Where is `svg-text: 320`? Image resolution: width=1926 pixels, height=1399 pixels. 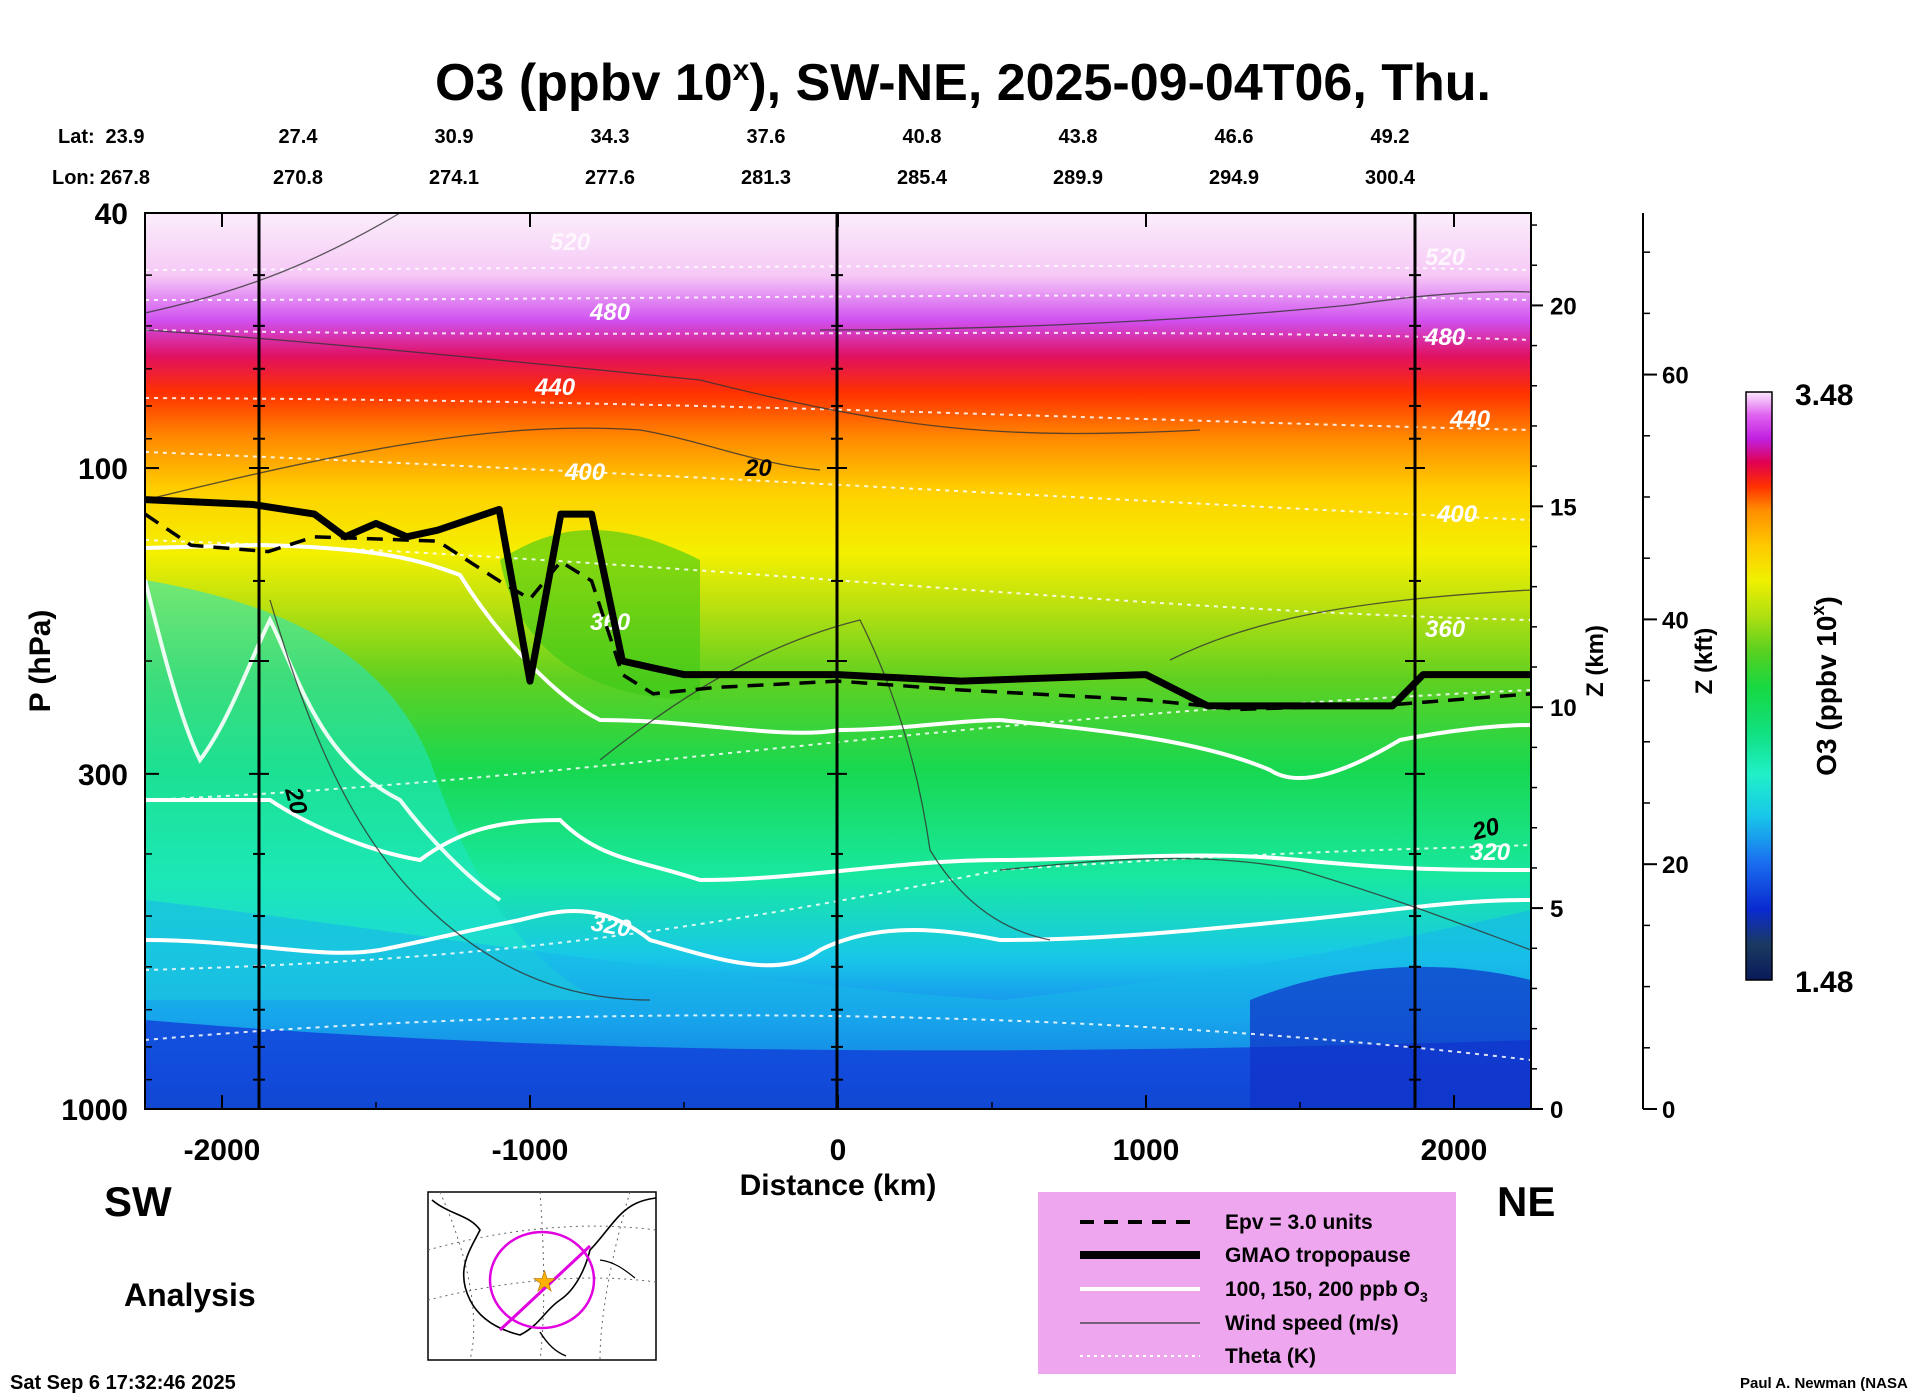
svg-text: 320 is located at coordinates (1490, 852).